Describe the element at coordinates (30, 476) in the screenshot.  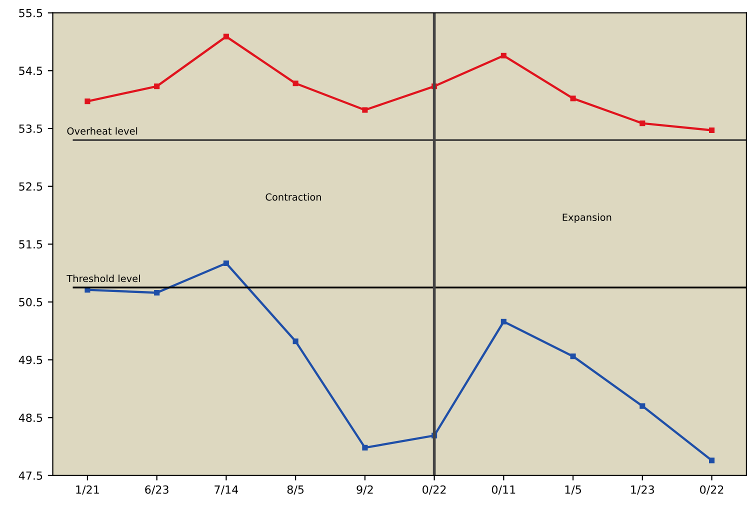
I see `y-tick-label: 47.5` at that location.